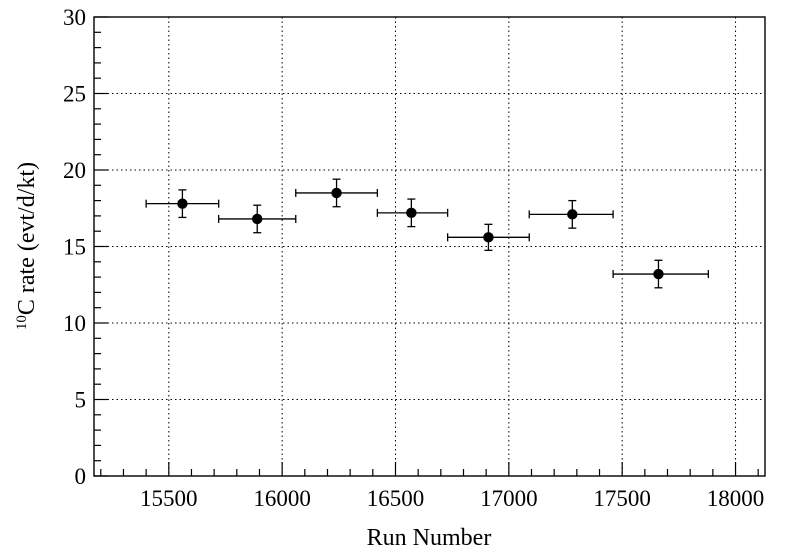  What do you see at coordinates (74, 94) in the screenshot?
I see `y-tick-label: 25` at bounding box center [74, 94].